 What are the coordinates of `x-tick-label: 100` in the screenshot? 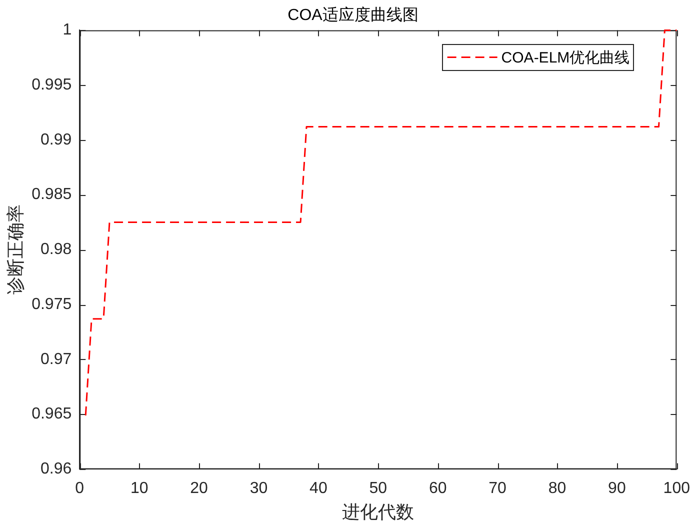 It's located at (676, 489).